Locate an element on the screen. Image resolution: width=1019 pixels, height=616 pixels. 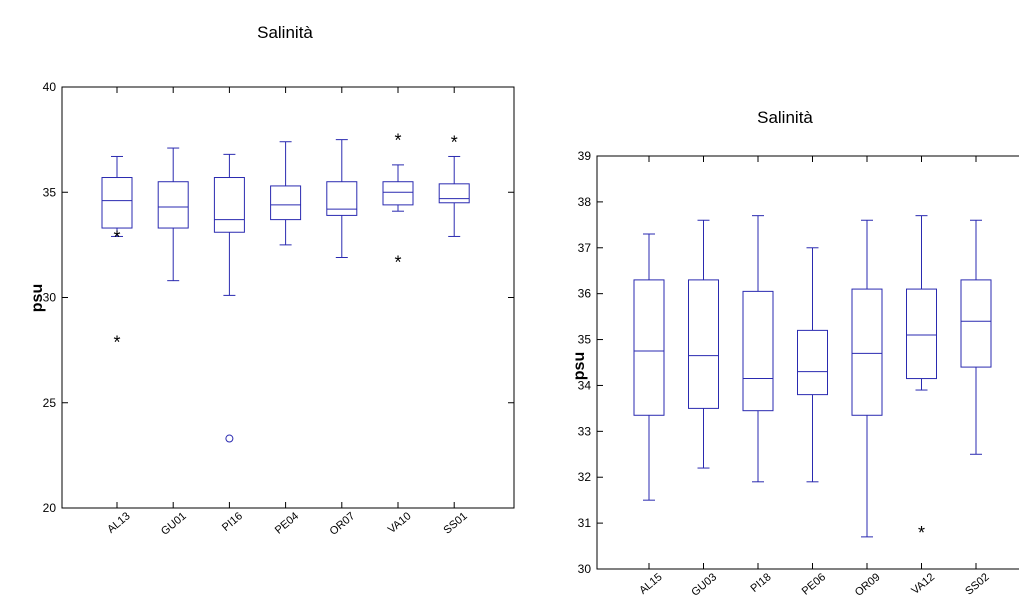
right-x-tick-label: SS02 is located at coordinates (977, 584).